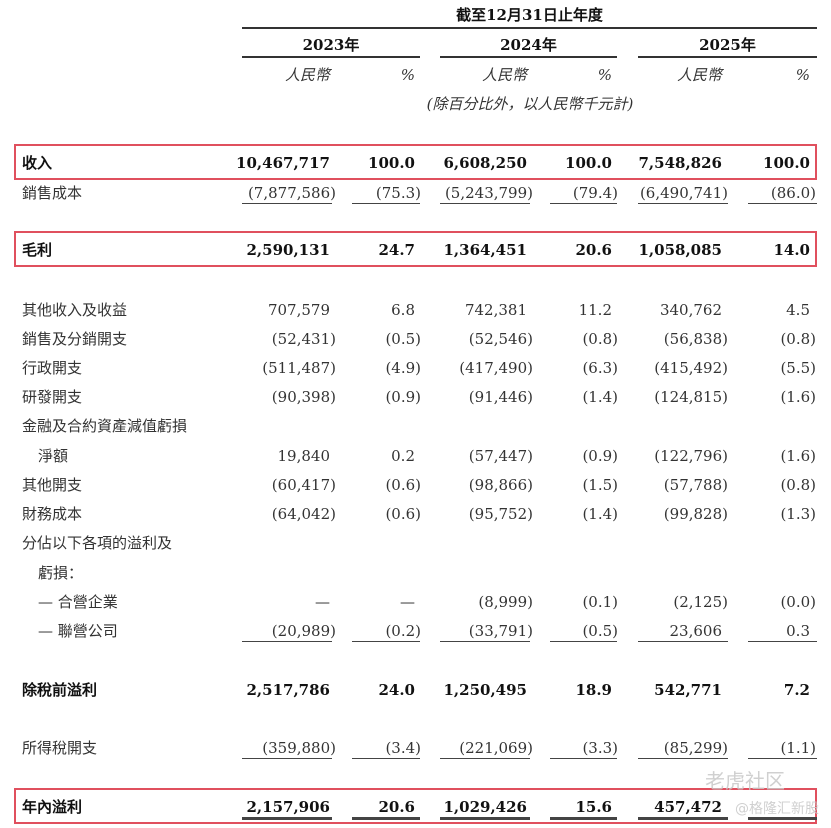 The height and width of the screenshot is (828, 831). I want to click on row-label: 收入, so click(37, 163).